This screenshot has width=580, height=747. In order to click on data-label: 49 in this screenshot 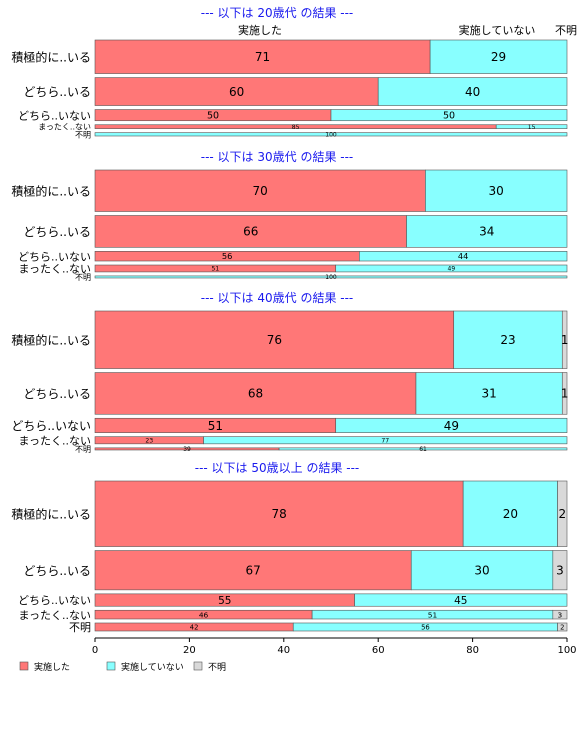, I will do `click(451, 426)`.